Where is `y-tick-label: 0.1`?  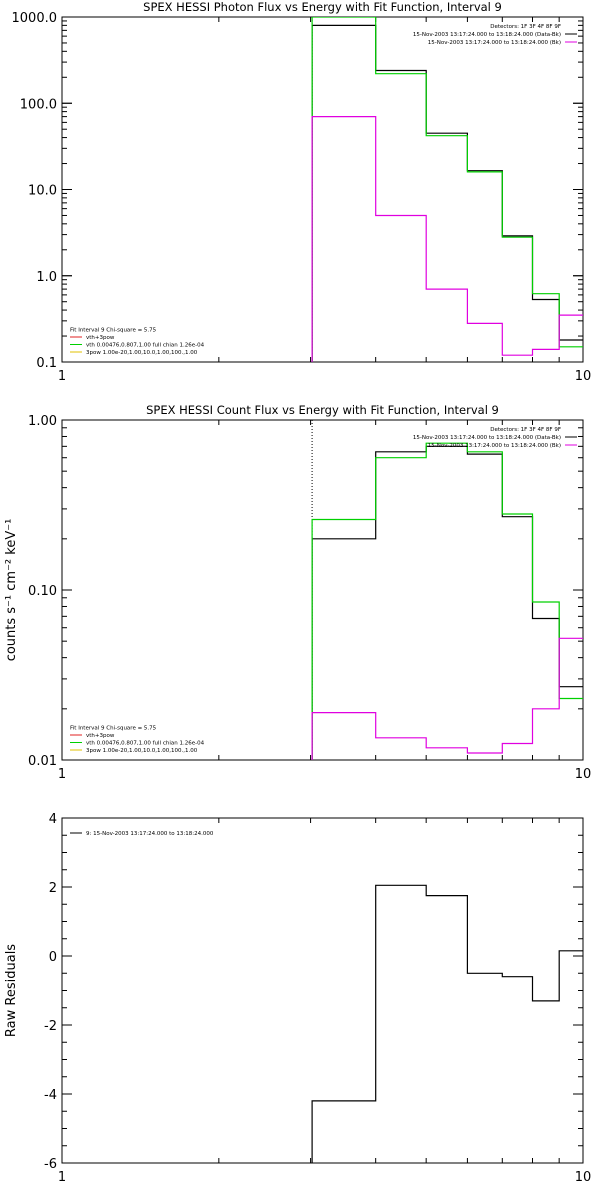 y-tick-label: 0.1 is located at coordinates (46, 363).